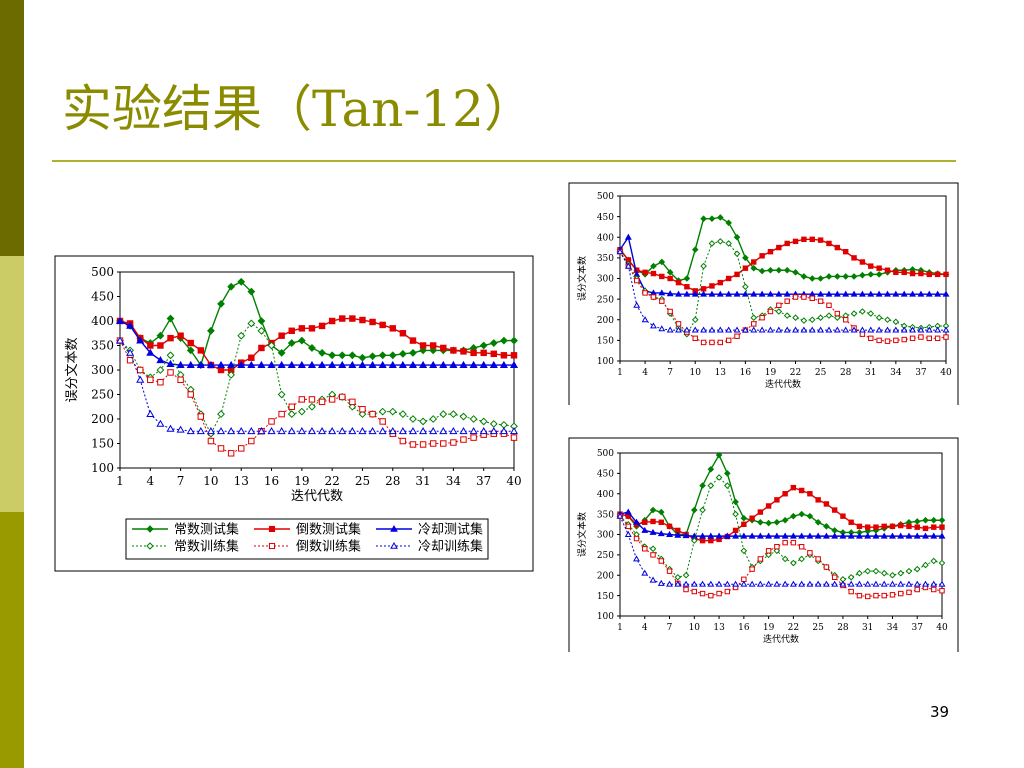 The image size is (1024, 768). What do you see at coordinates (317, 370) in the screenshot?
I see `plot-area` at bounding box center [317, 370].